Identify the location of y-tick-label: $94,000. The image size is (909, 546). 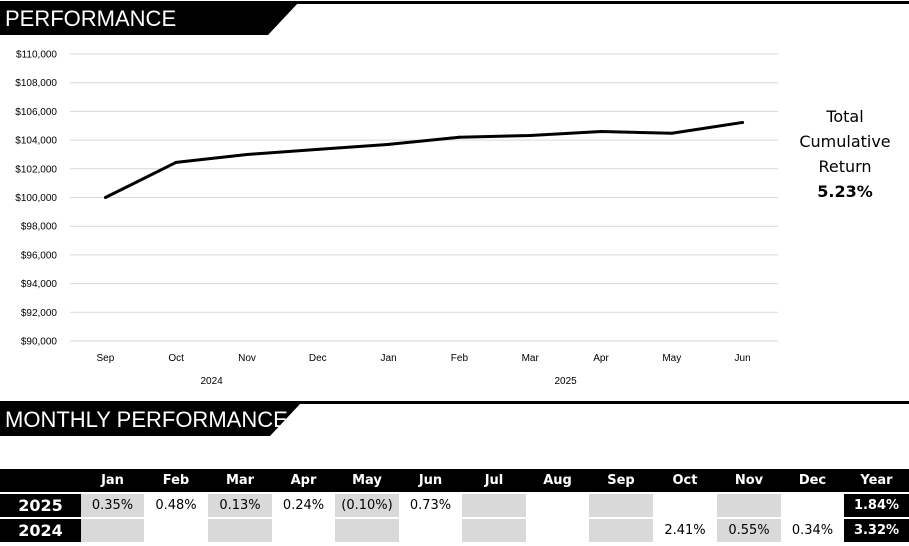
(39, 284).